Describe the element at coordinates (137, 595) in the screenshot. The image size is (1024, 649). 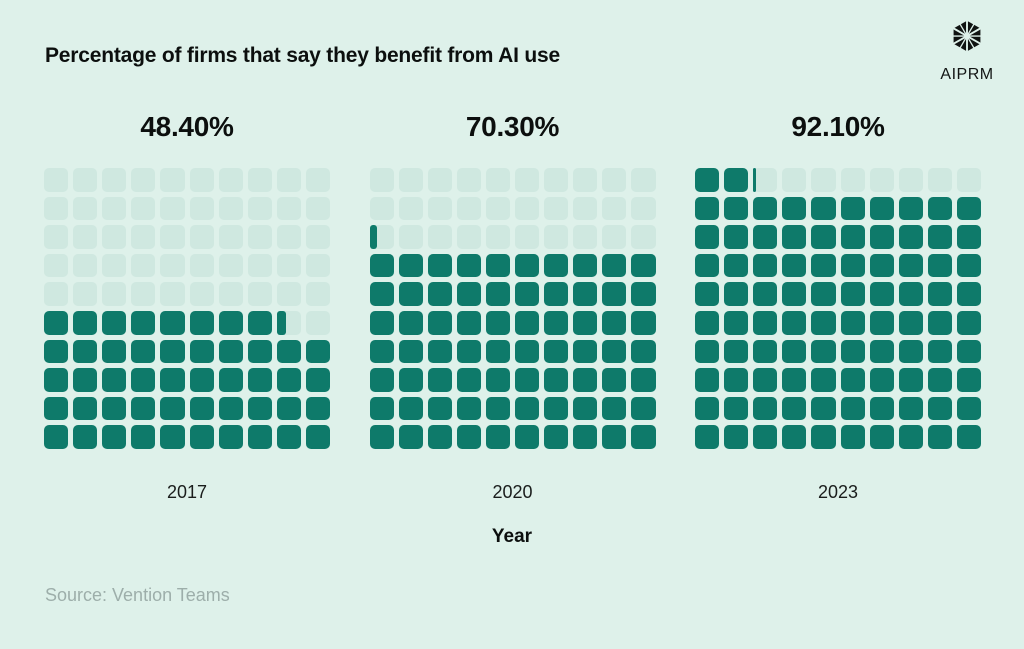
I see `source-attribution: Source: Vention Teams` at that location.